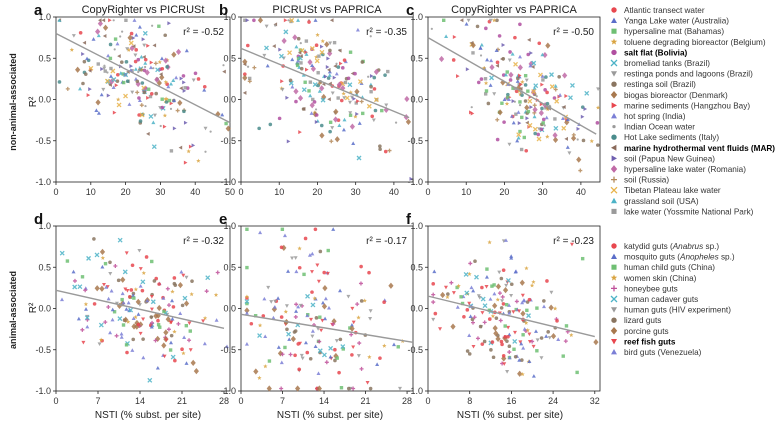  Describe the element at coordinates (330, 415) in the screenshot. I see `x-axis-label-e: NSTI (% subst. per site)` at that location.